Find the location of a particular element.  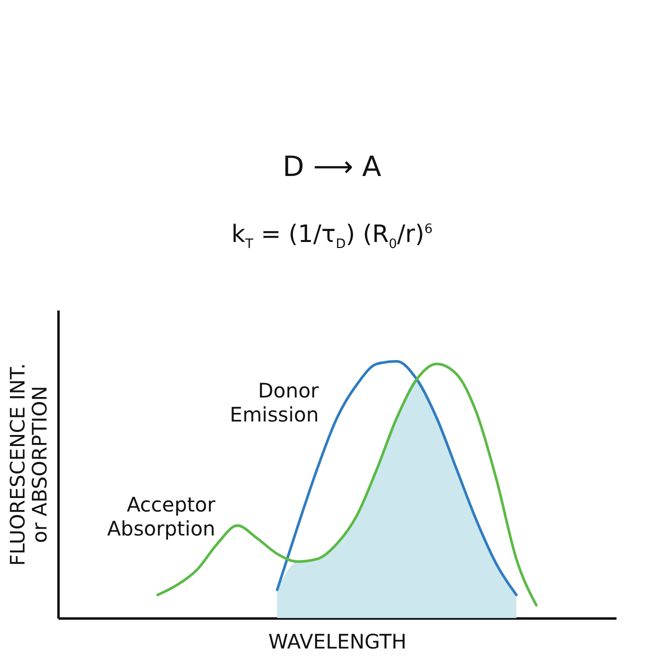

y-axis-title: FLUORESCENCE INT. or ABSORPTION is located at coordinates (29, 464).